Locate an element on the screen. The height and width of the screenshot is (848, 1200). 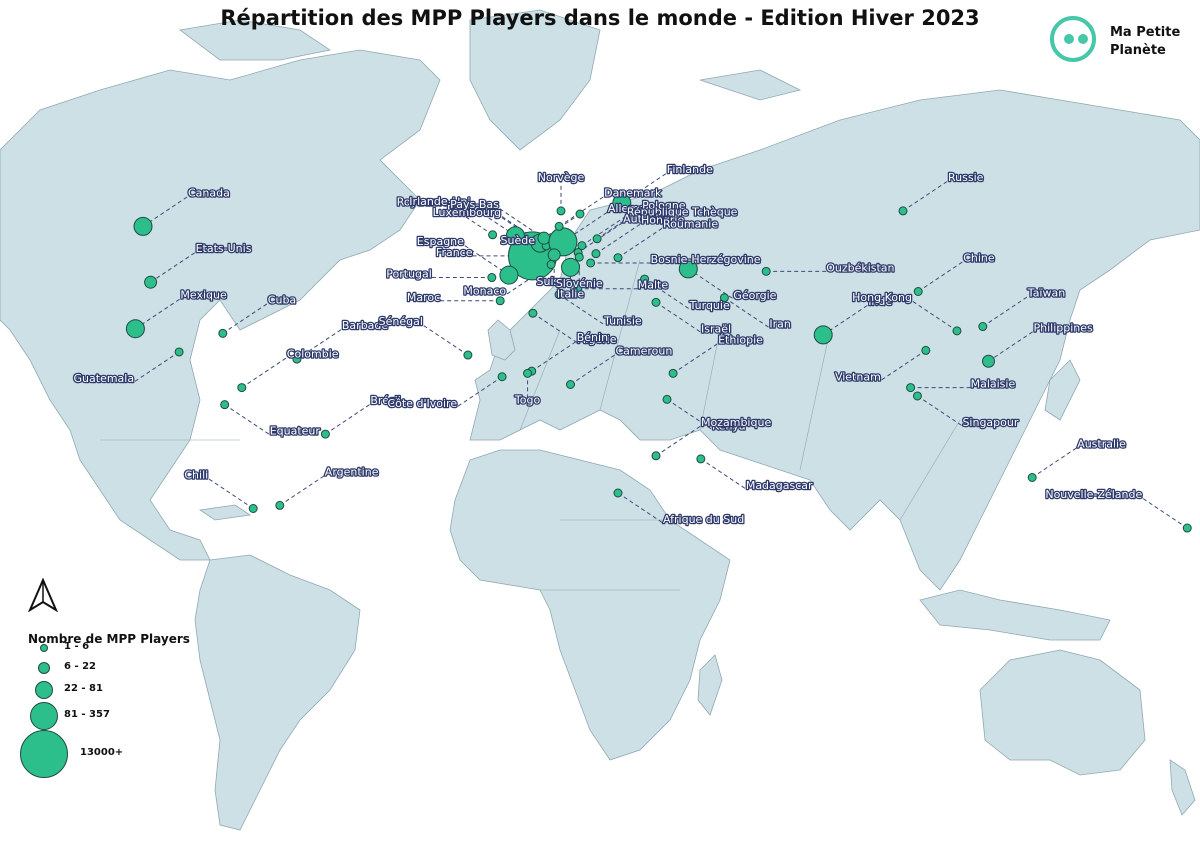
country-label: Iran is located at coordinates (780, 324).